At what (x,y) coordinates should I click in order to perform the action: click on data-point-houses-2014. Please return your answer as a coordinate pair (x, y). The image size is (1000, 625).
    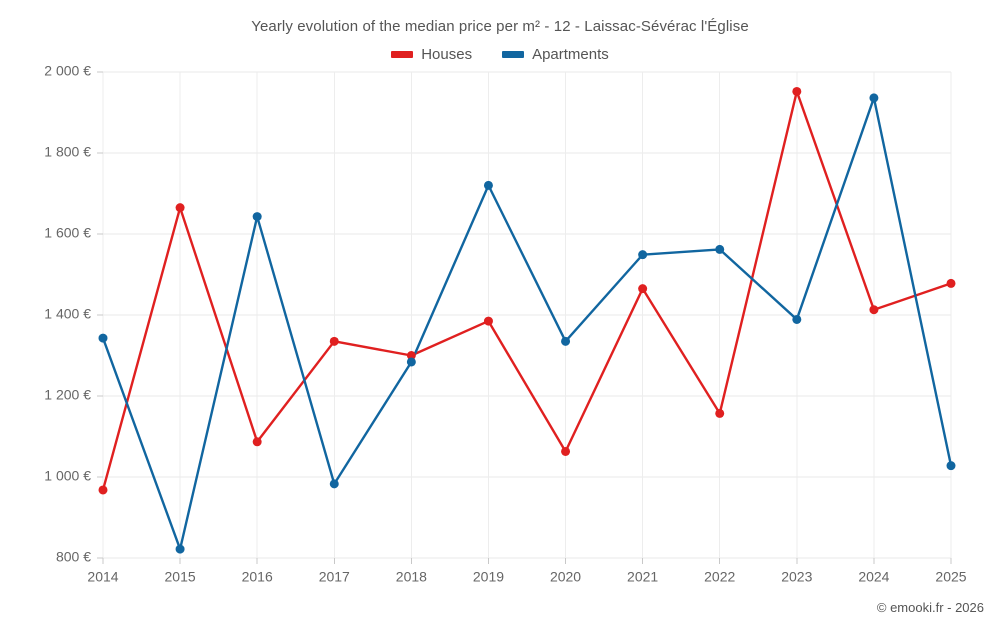
    Looking at the image, I should click on (103, 490).